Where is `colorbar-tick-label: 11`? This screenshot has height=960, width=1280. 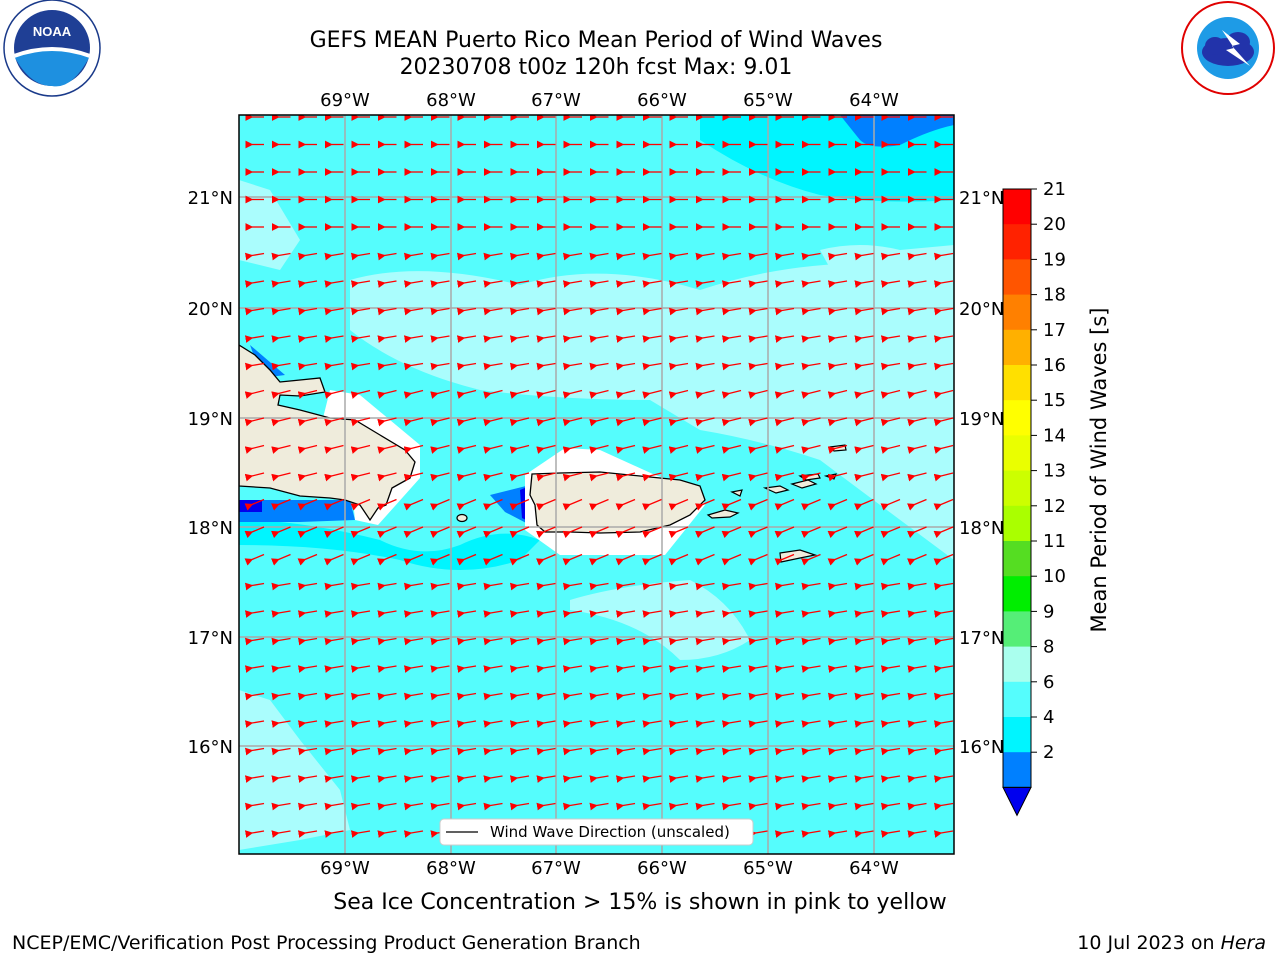
colorbar-tick-label: 11 is located at coordinates (1054, 541).